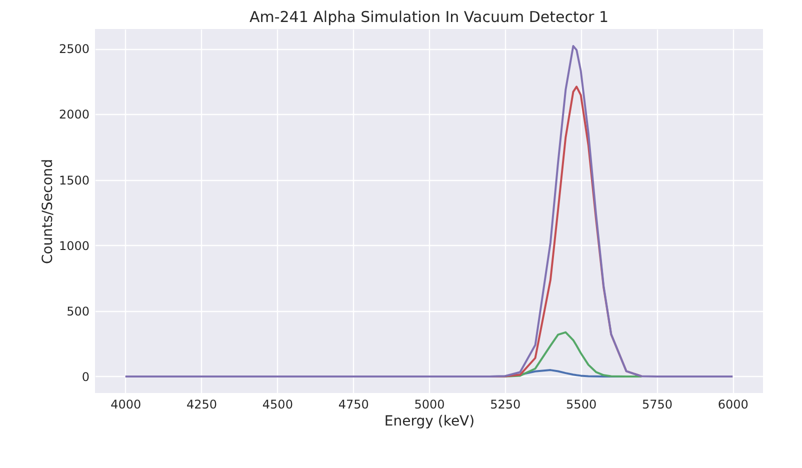  Describe the element at coordinates (581, 405) in the screenshot. I see `x-tick-label: 5500` at that location.